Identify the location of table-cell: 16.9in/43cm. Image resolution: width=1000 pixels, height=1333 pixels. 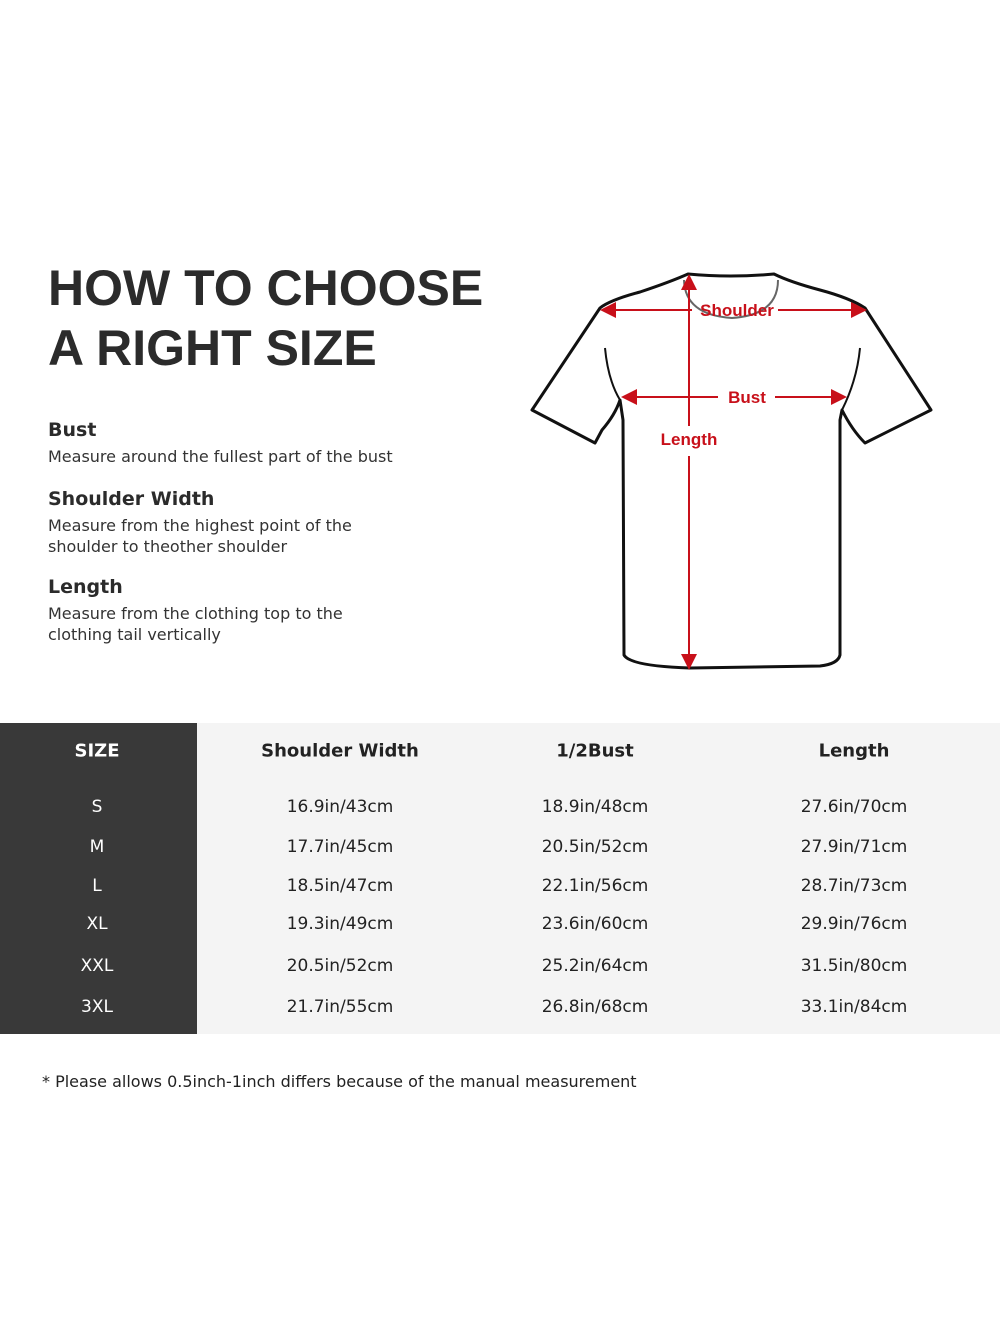
(340, 807).